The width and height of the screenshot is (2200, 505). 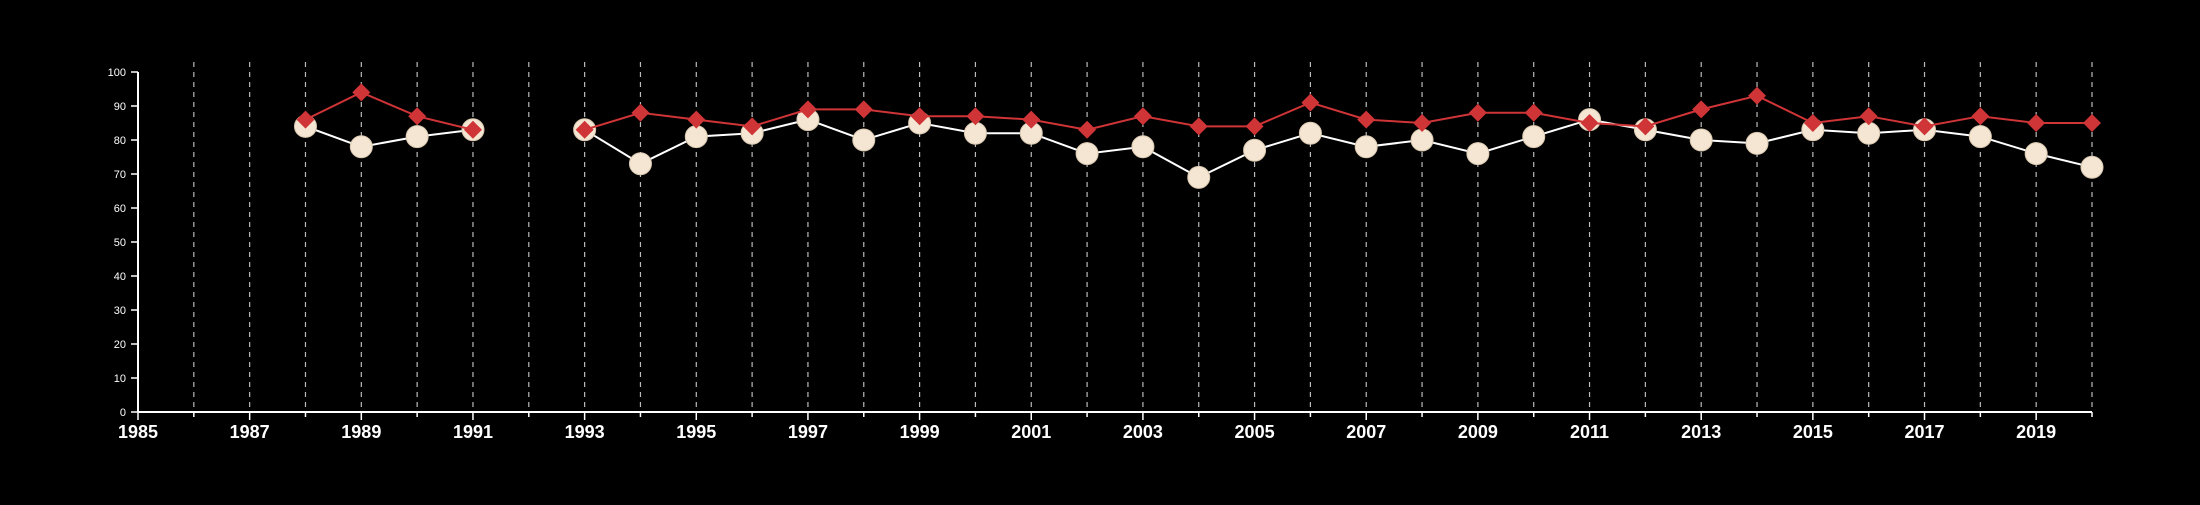 What do you see at coordinates (1757, 143) in the screenshot?
I see `series-circles-point-2014` at bounding box center [1757, 143].